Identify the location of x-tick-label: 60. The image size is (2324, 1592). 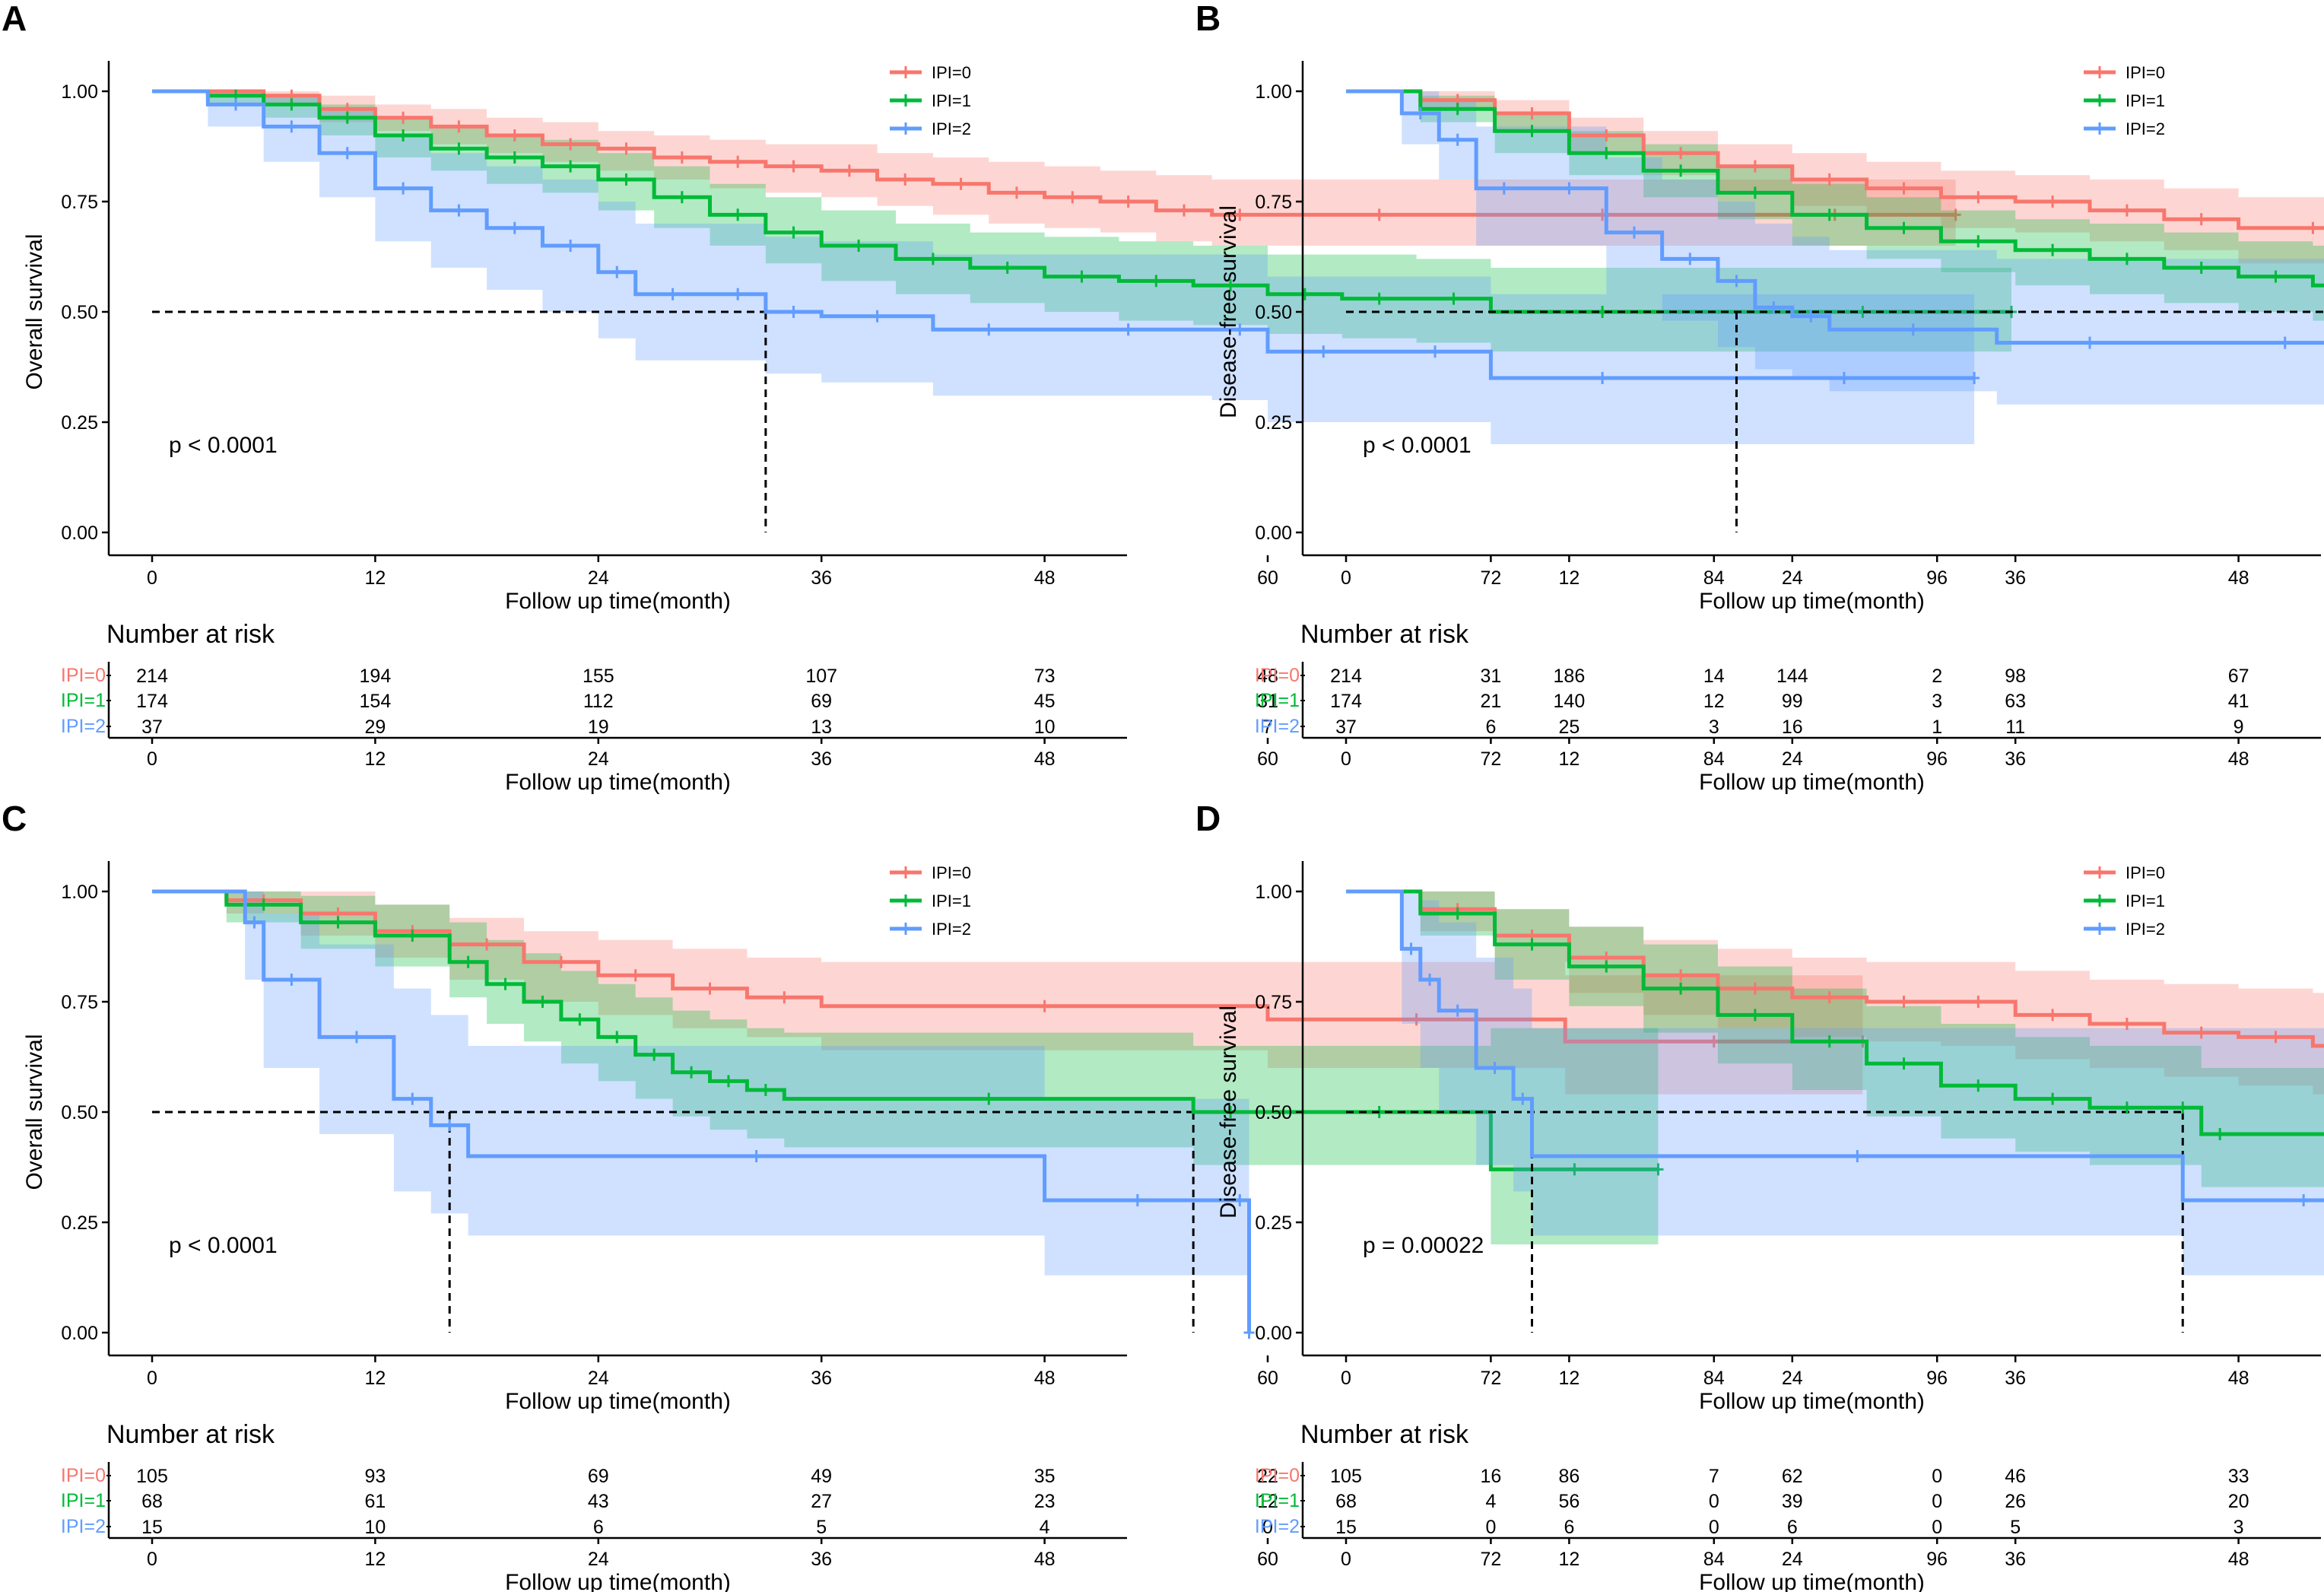
(1267, 1378).